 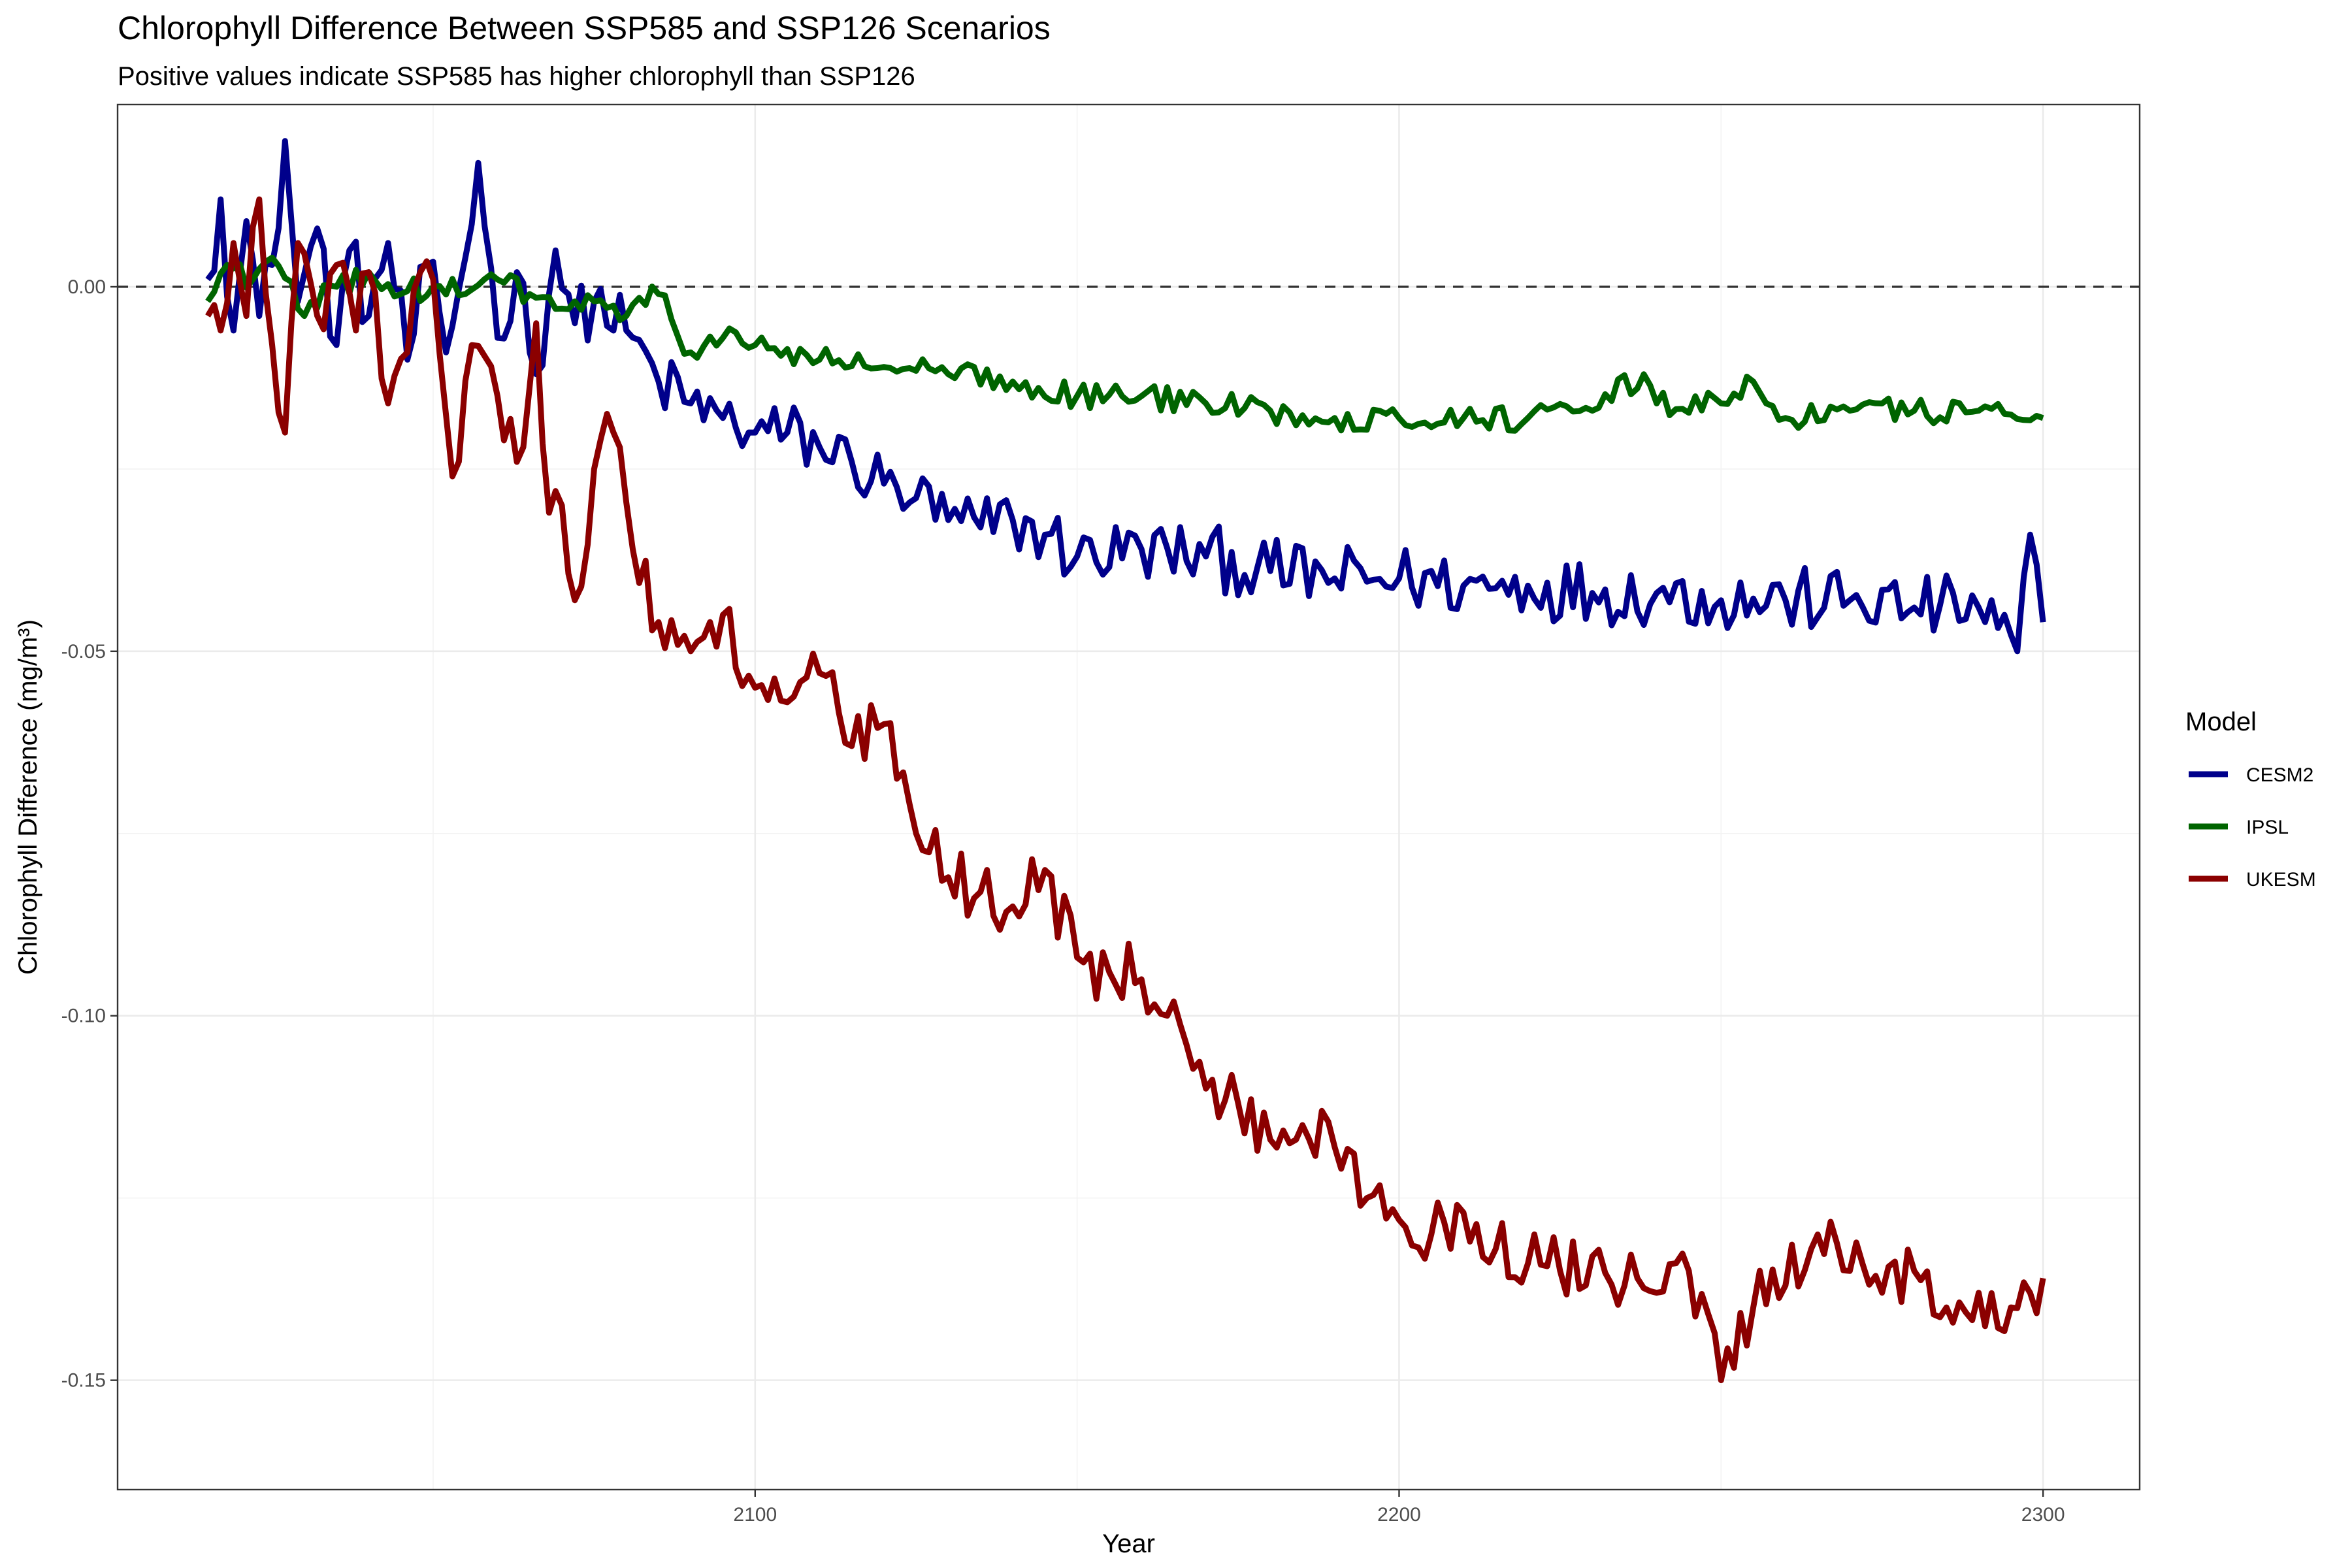 I want to click on y-tick-label: 0.00, so click(x=87, y=287).